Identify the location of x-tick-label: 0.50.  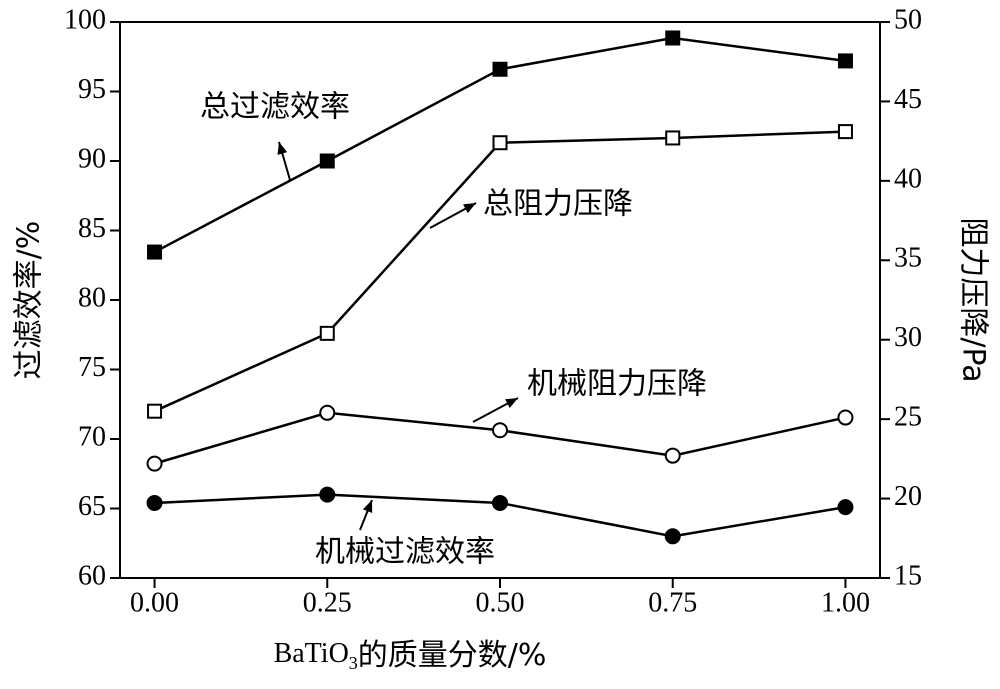
(500, 602).